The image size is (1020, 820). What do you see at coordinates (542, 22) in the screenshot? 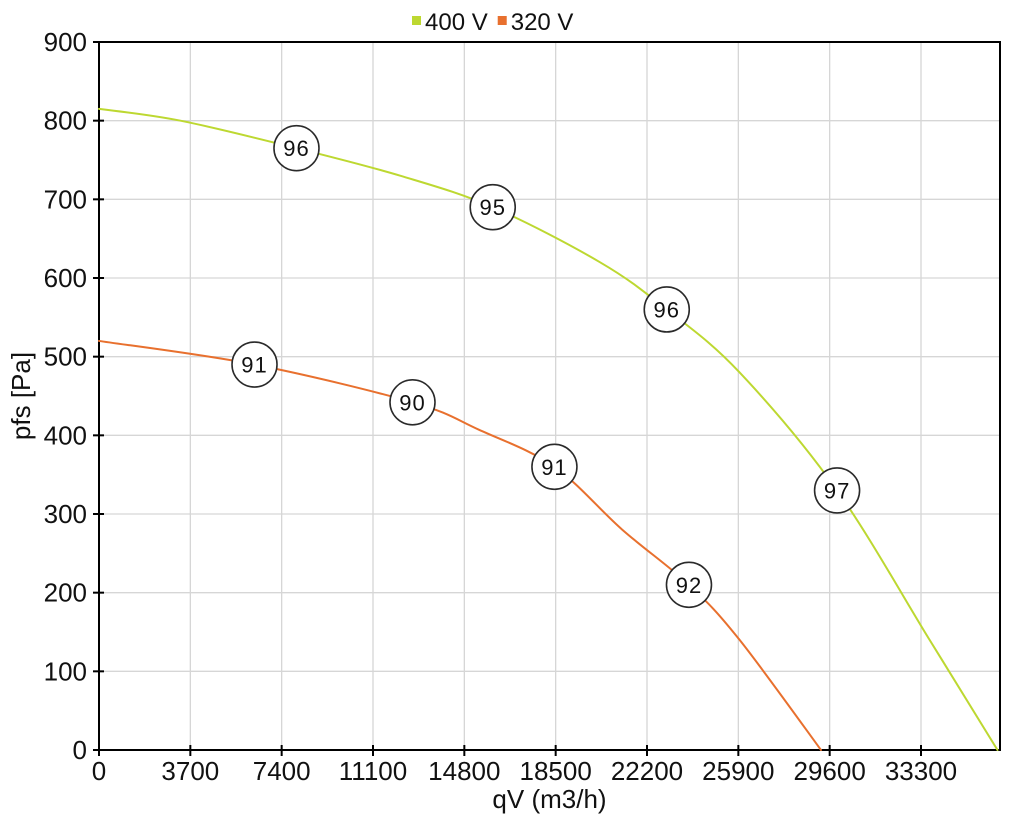
I see `legend-label: 320 V` at bounding box center [542, 22].